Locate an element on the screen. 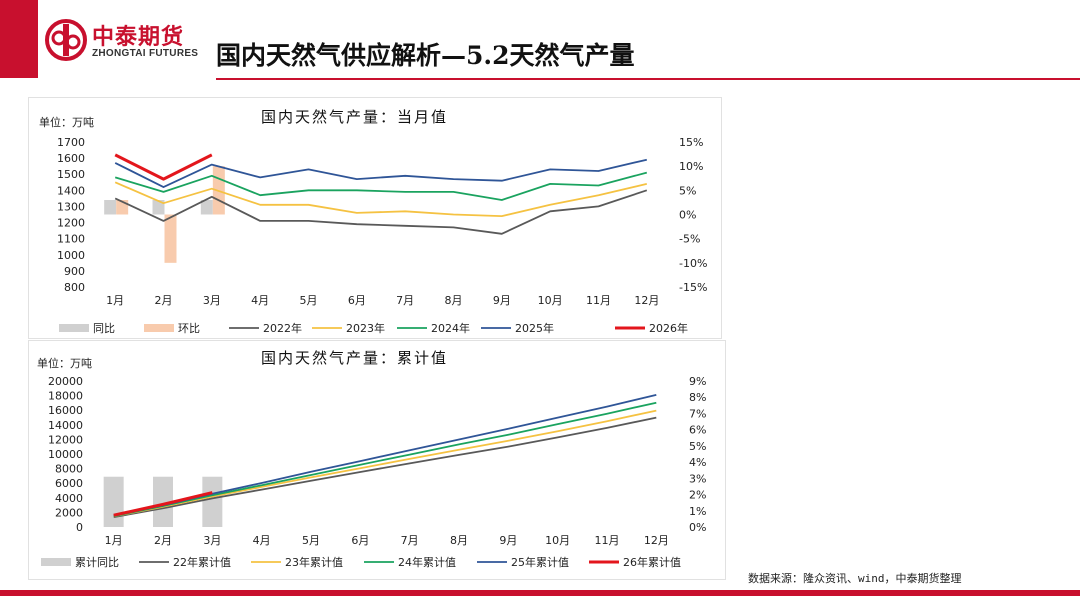  chart1-x-tick: 9月 is located at coordinates (502, 300).